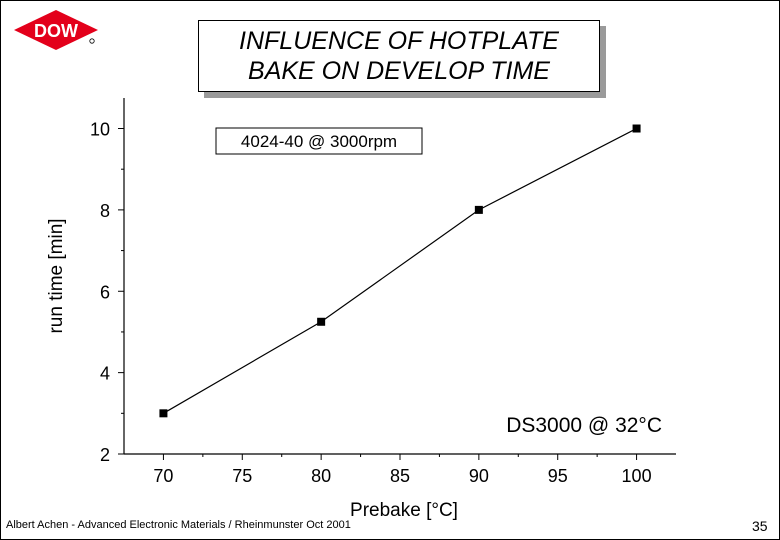 This screenshot has width=780, height=540. I want to click on y-tick-label: 8, so click(105, 211).